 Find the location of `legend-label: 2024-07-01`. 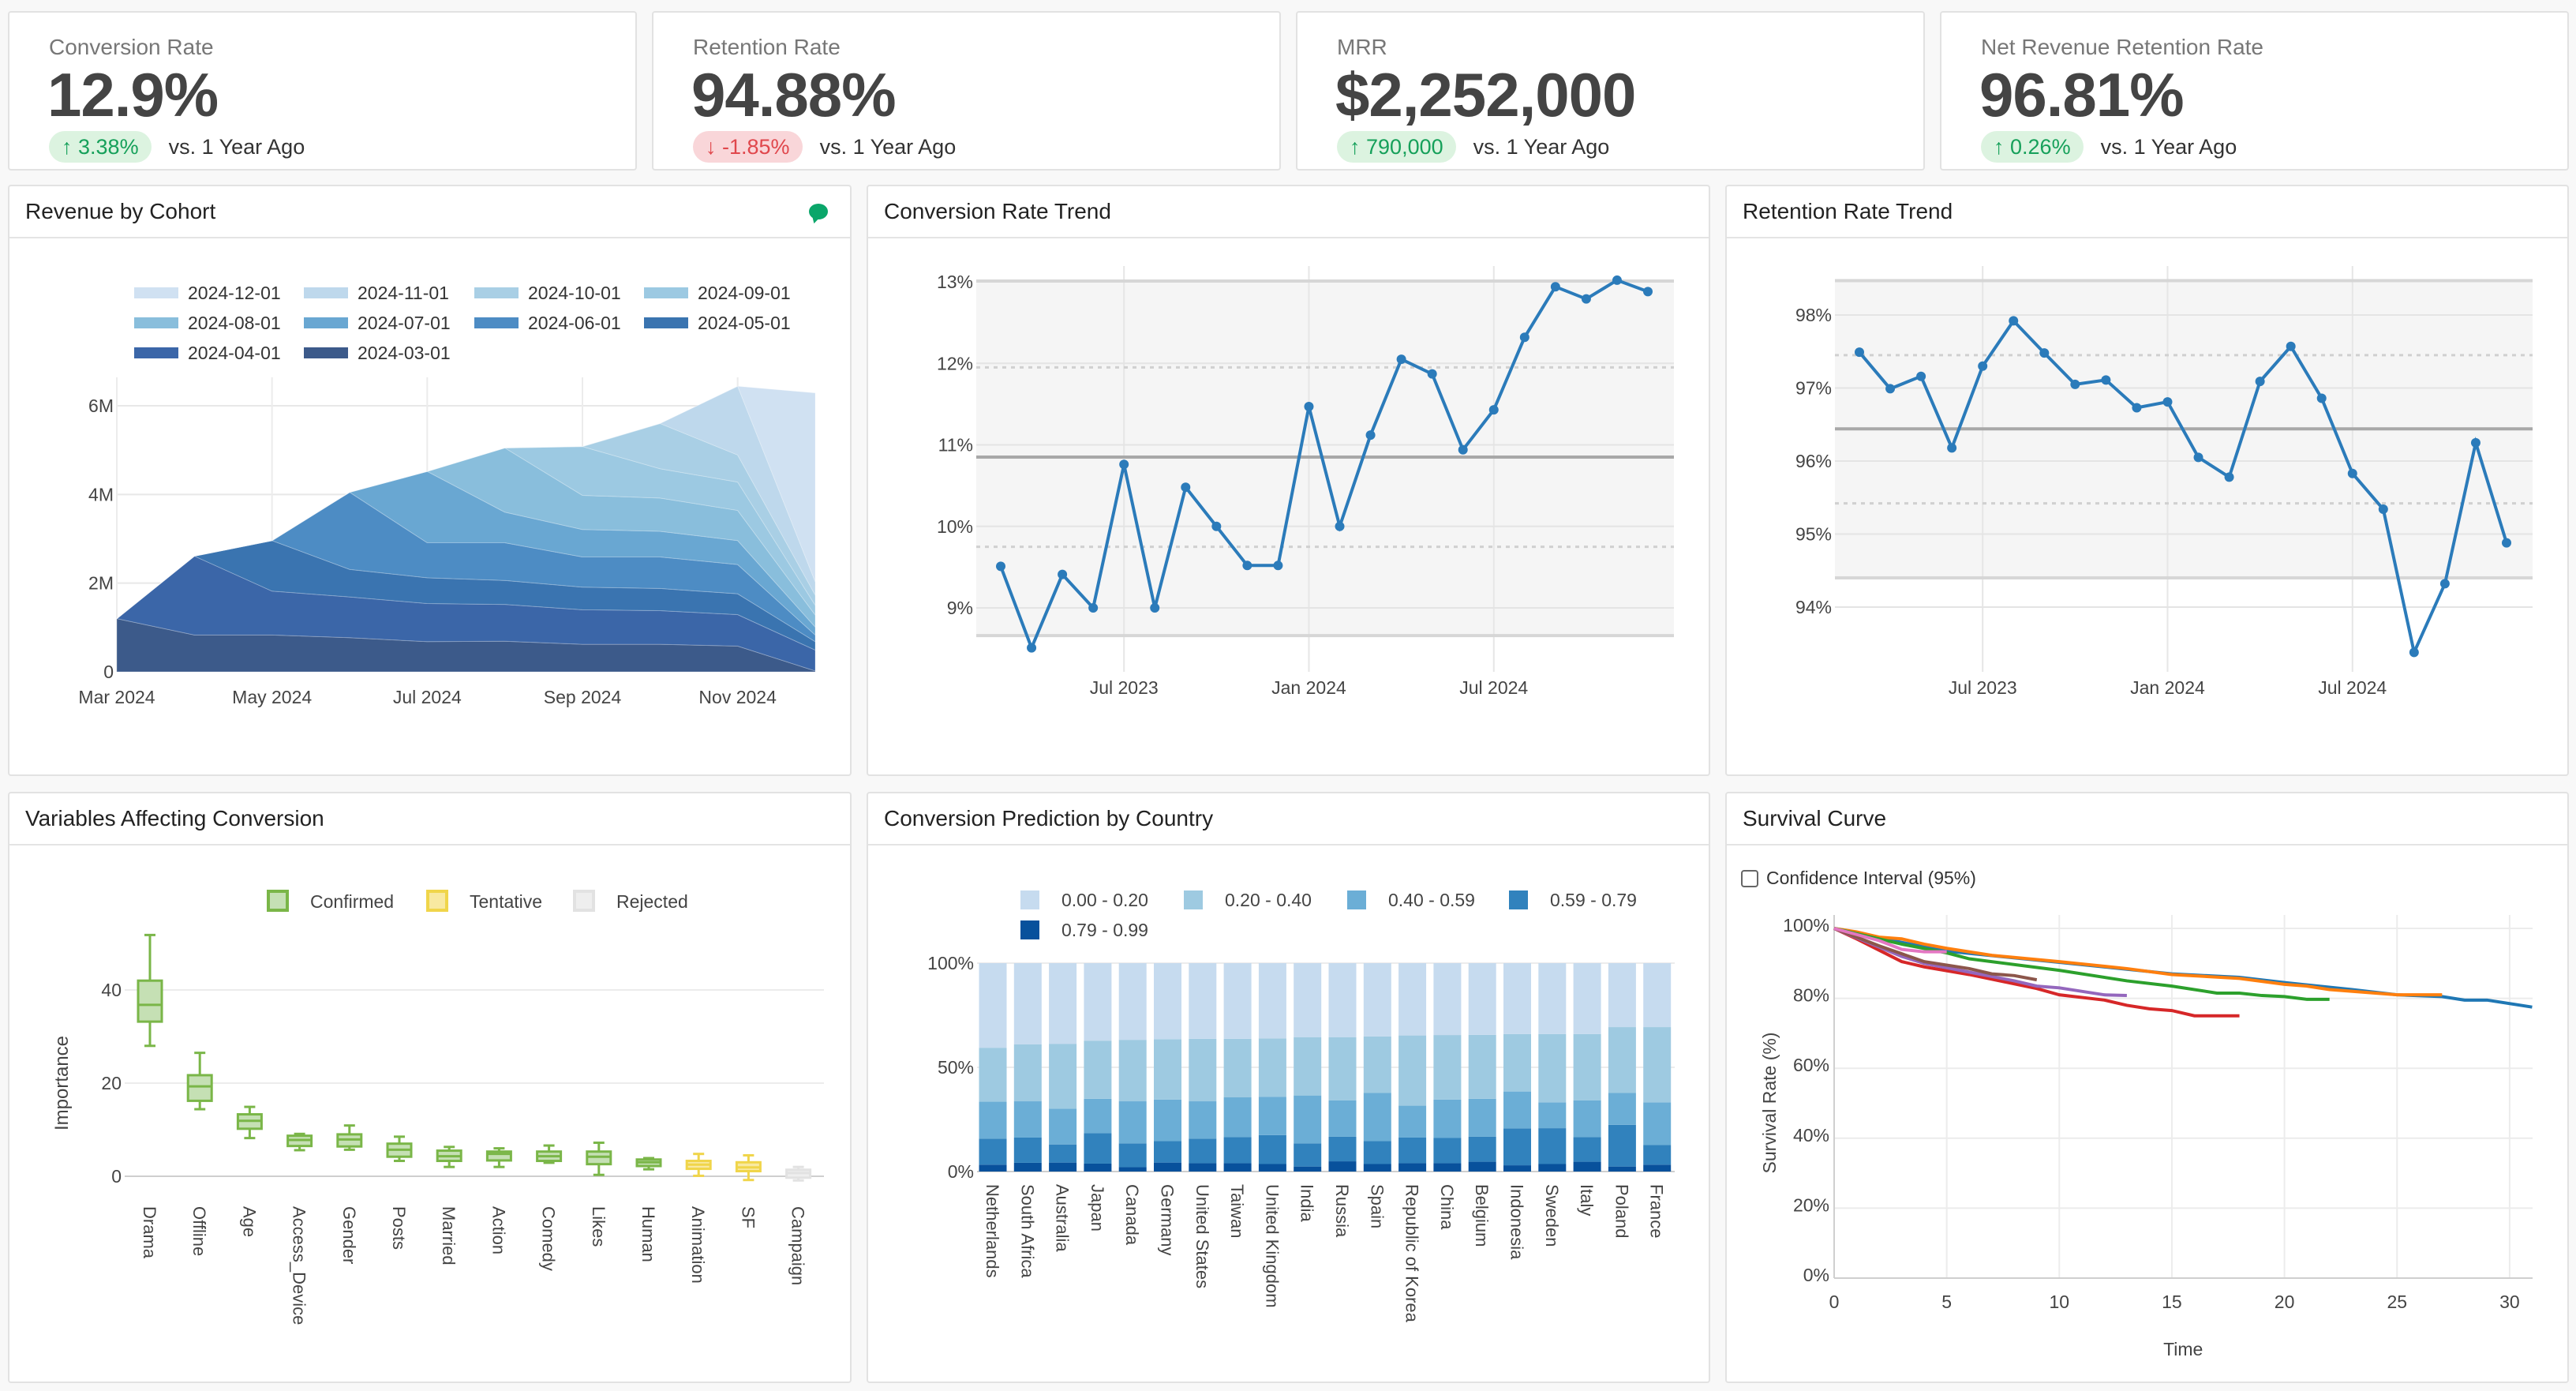

legend-label: 2024-07-01 is located at coordinates (404, 323).